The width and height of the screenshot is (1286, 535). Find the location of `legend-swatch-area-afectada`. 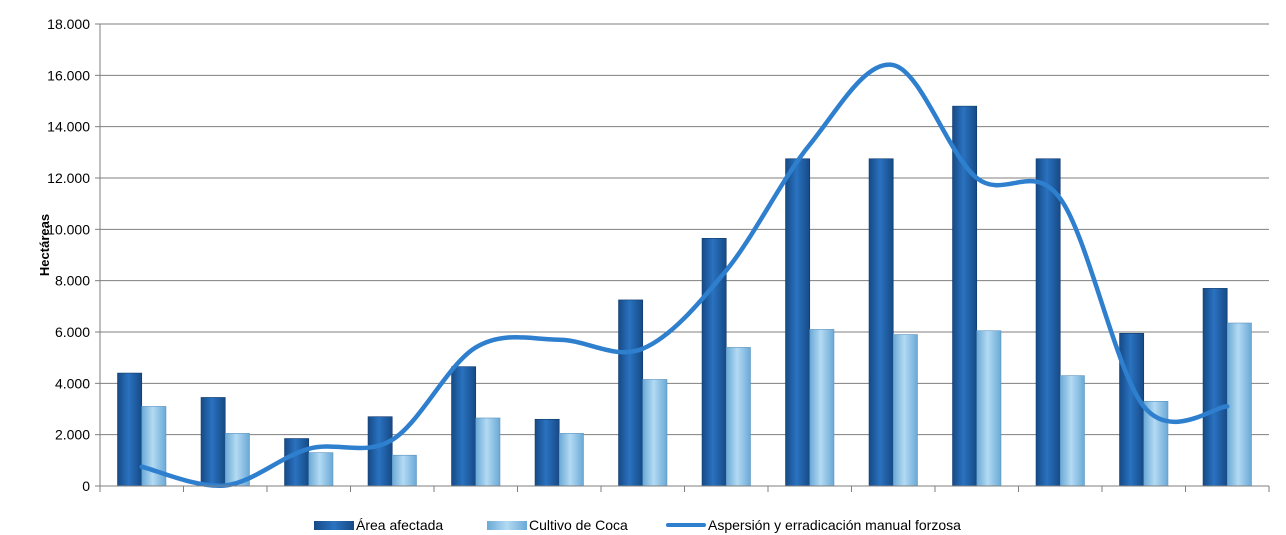

legend-swatch-area-afectada is located at coordinates (334, 525).